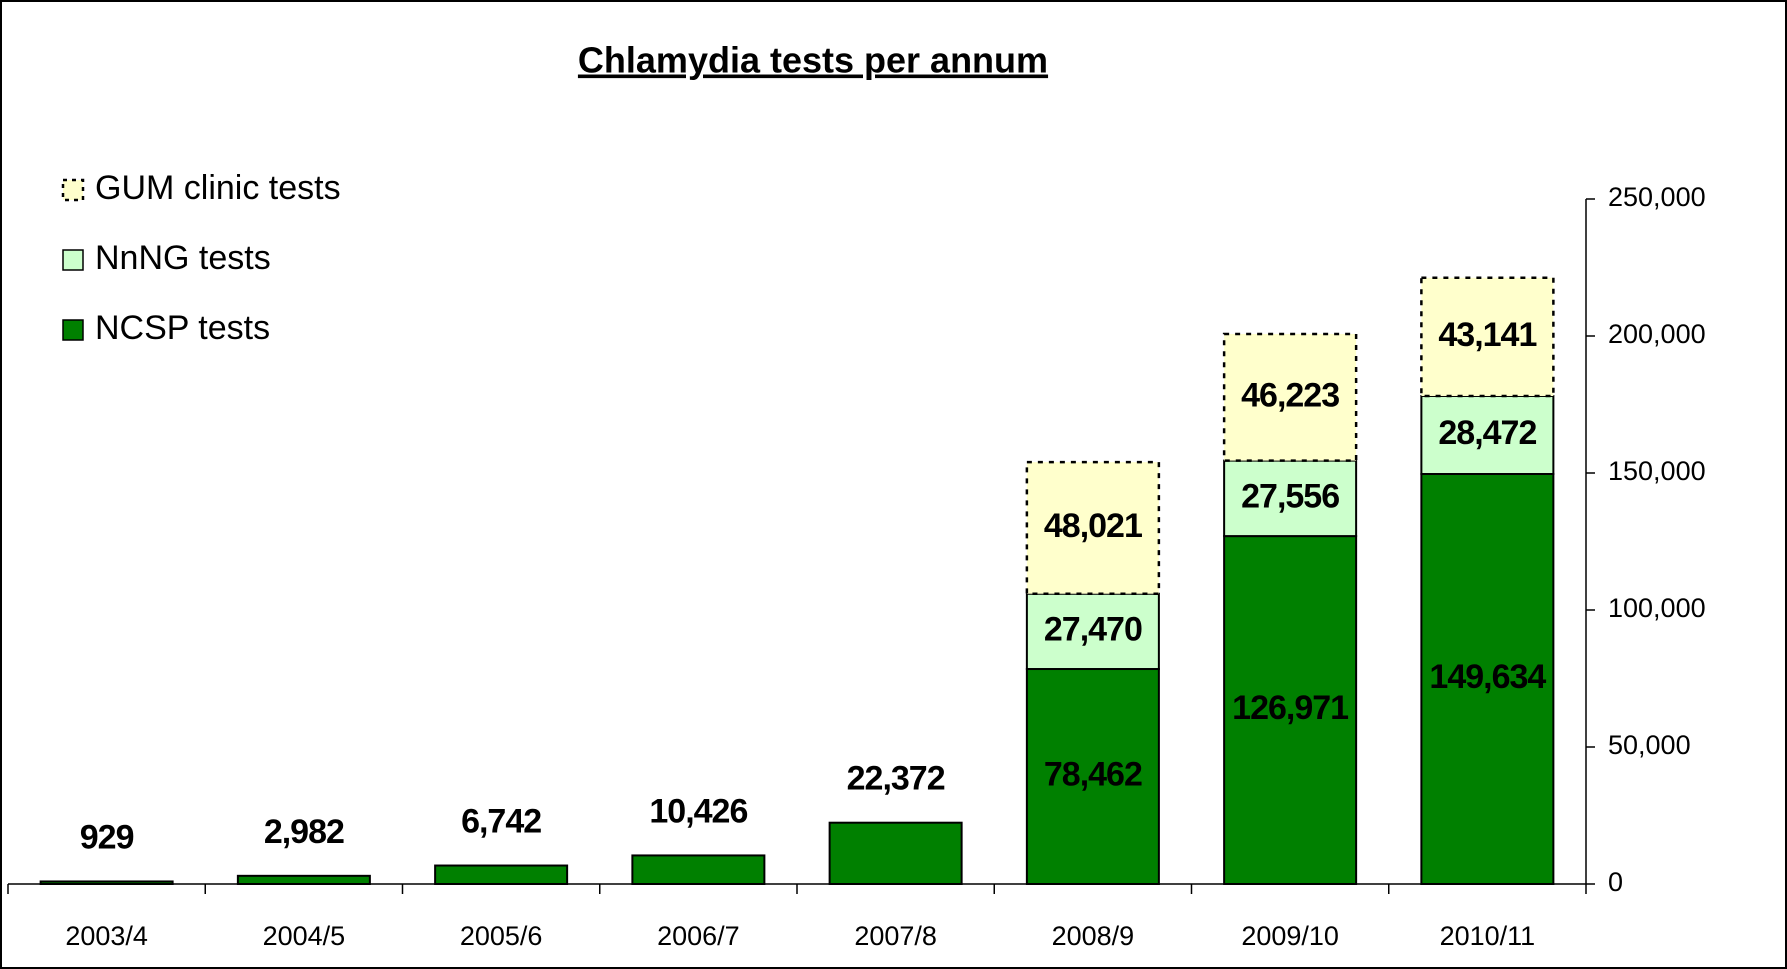 The image size is (1787, 969). Describe the element at coordinates (698, 811) in the screenshot. I see `data-label: 10,426` at that location.